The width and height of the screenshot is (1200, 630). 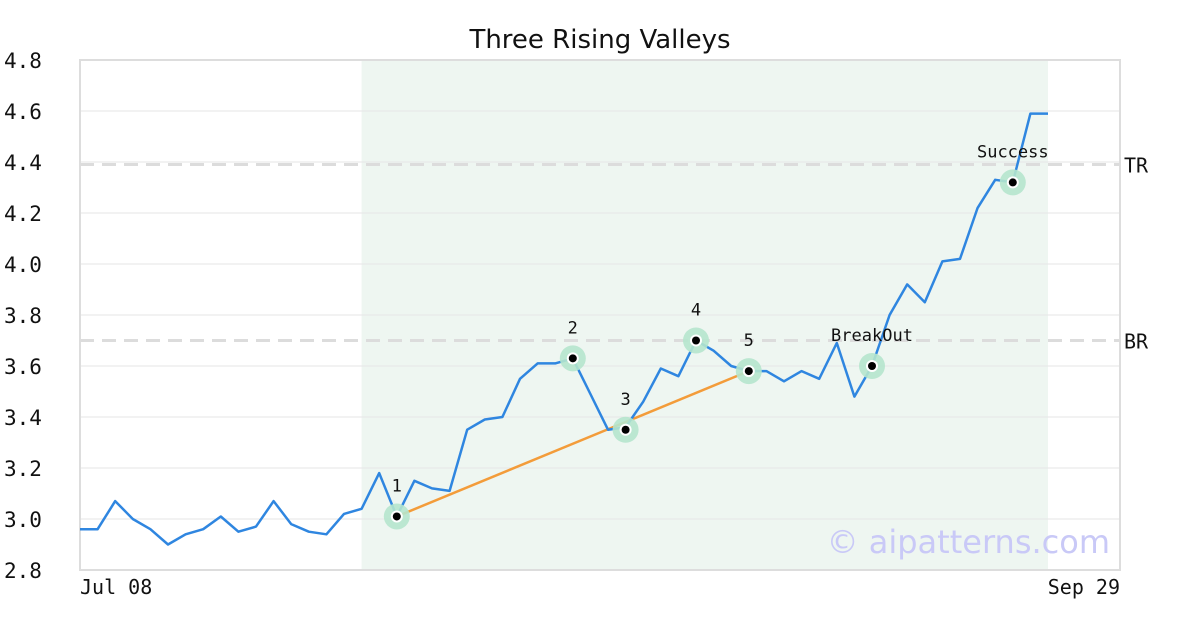 I want to click on trendline, so click(x=573, y=443).